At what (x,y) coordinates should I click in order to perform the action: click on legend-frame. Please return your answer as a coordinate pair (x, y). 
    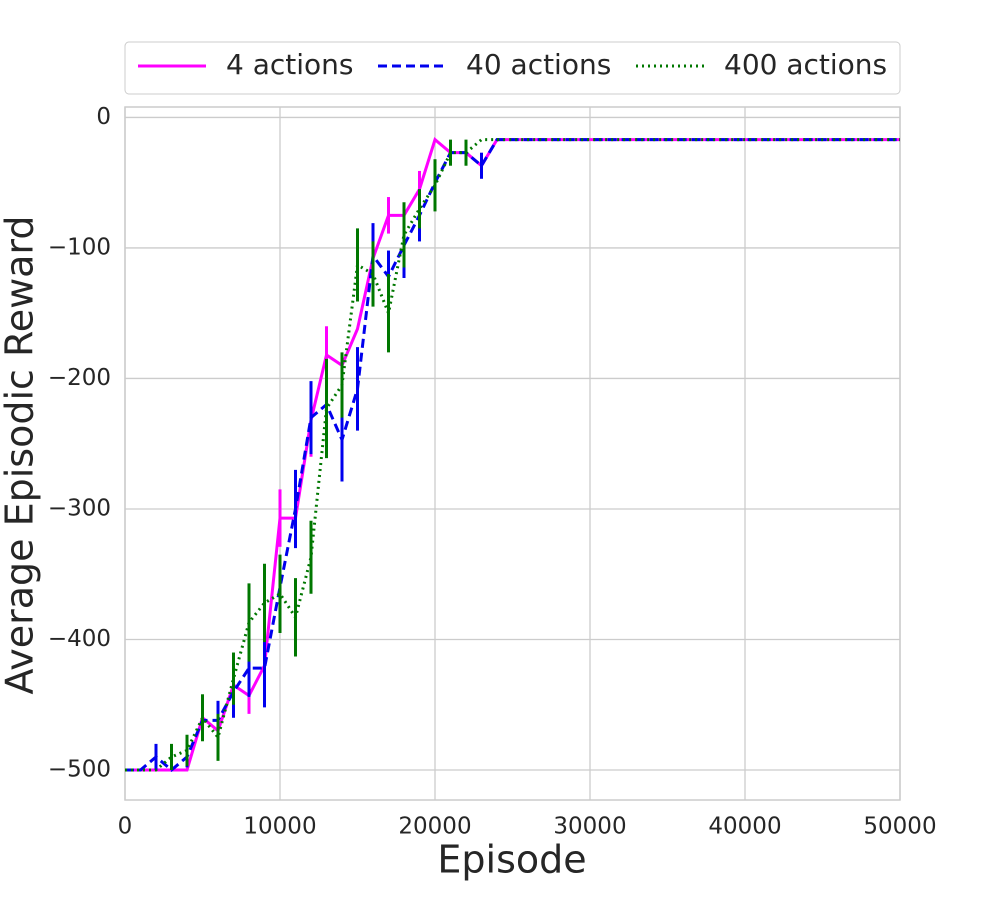
    Looking at the image, I should click on (512, 68).